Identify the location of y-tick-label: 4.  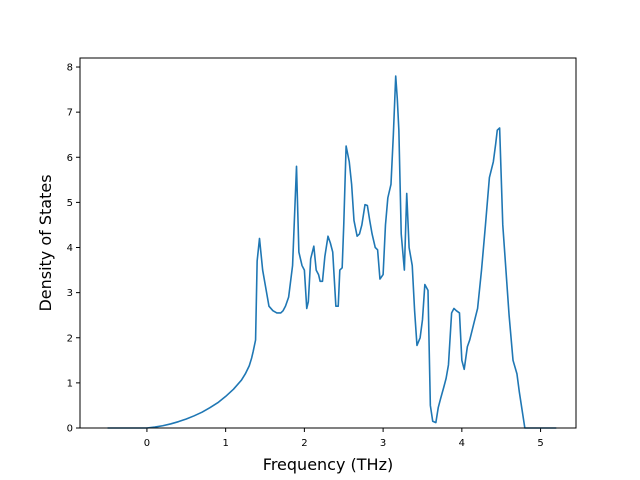
(70, 248).